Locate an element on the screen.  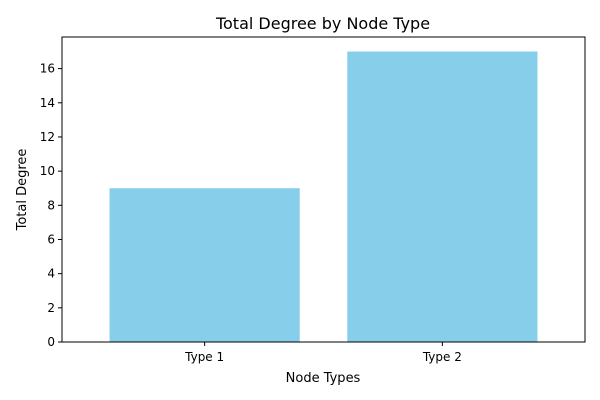
y-axis-ticks: 0 2 4 6 8 10 12 14 16 is located at coordinates (51, 205).